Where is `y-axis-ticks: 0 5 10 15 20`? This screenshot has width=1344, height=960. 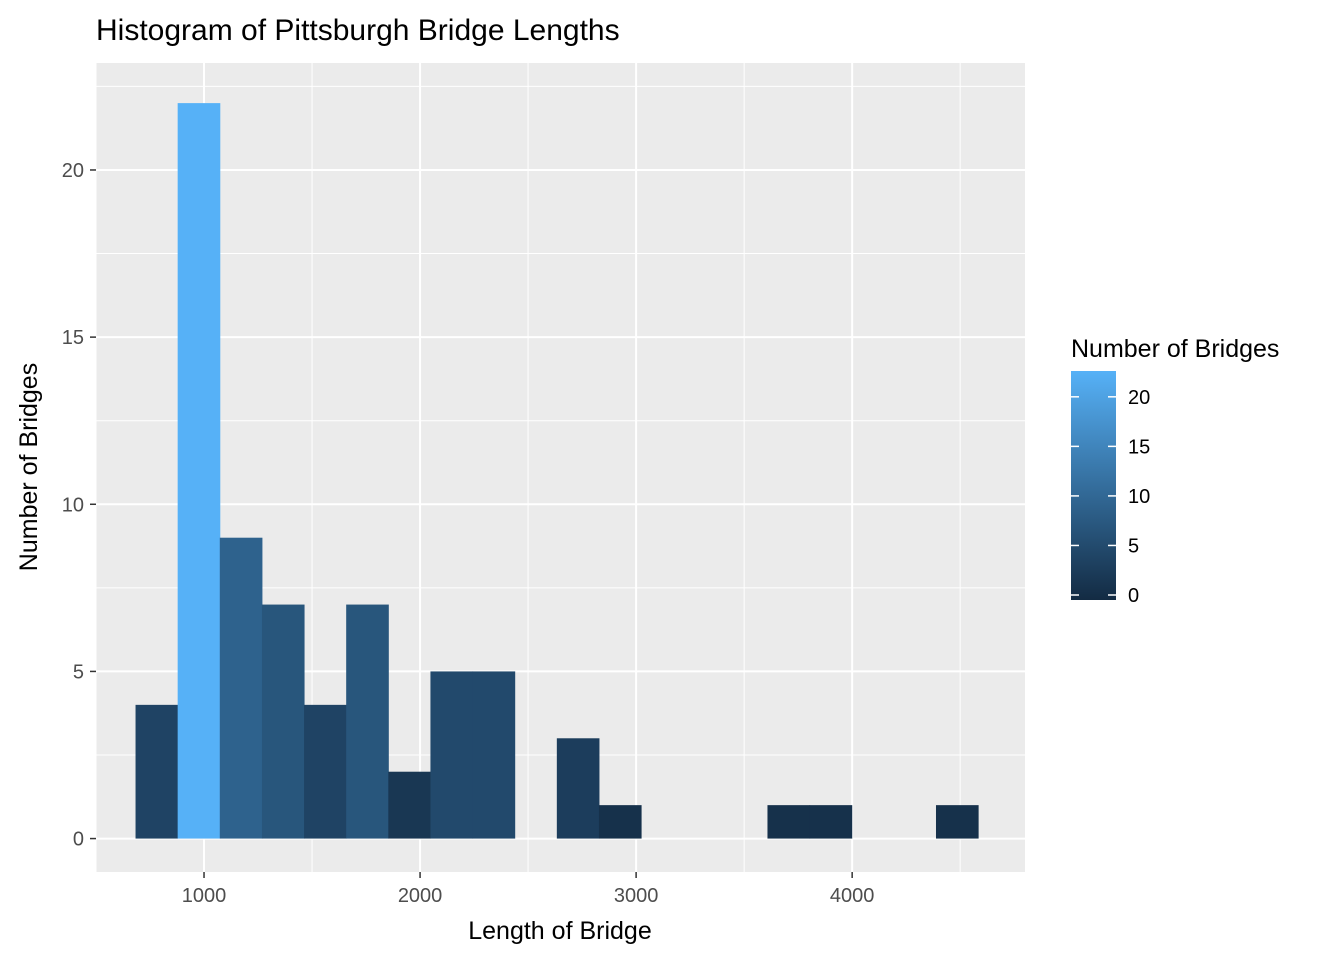 y-axis-ticks: 0 5 10 15 20 is located at coordinates (79, 505).